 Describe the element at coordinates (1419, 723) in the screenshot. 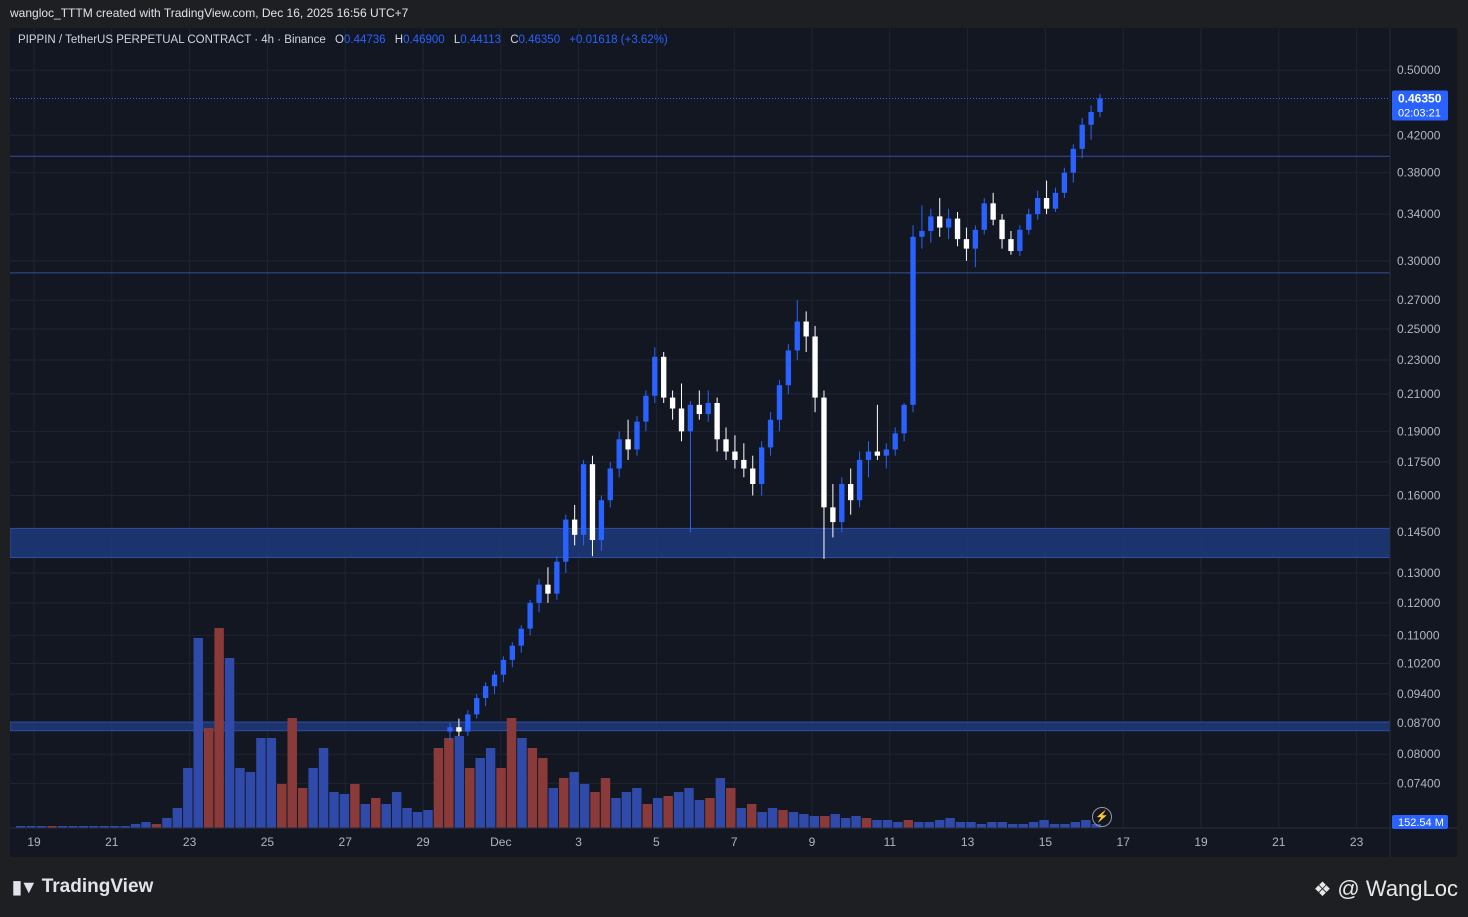

I see `y-tick-label: 0.08700` at that location.